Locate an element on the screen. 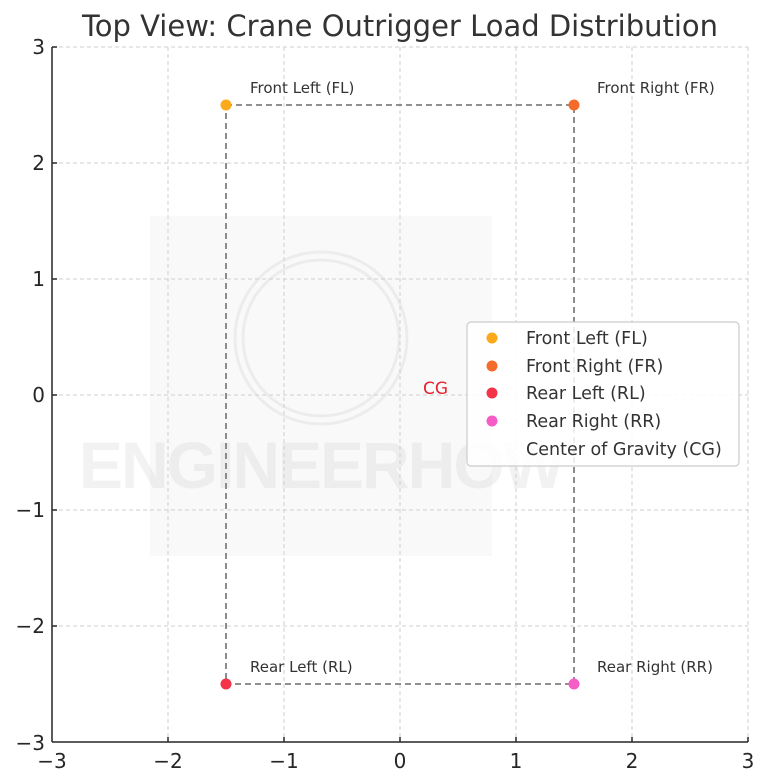  point-rear-right is located at coordinates (574, 684).